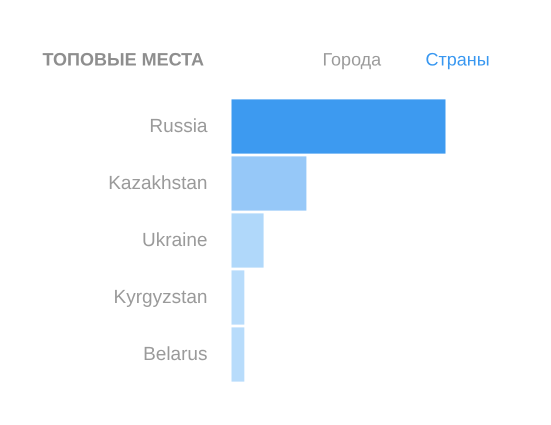 This screenshot has height=425, width=551. I want to click on text: Страны, so click(458, 60).